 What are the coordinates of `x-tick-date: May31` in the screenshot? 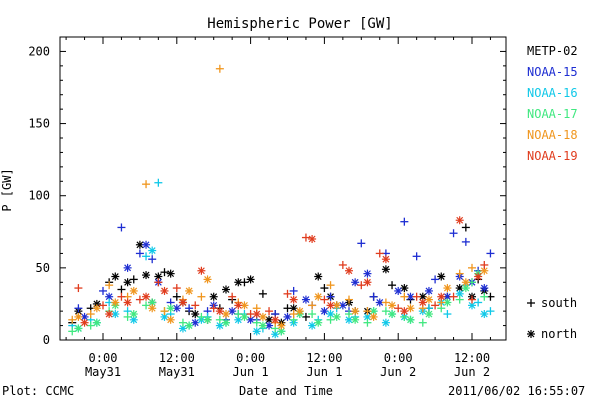 It's located at (177, 372).